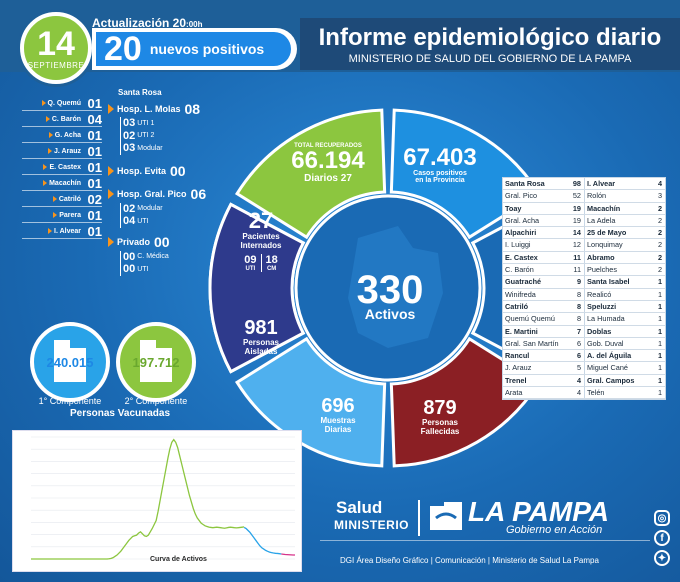 This screenshot has width=680, height=582. I want to click on table-row: Gral. Pico 52 Rolón 3, so click(584, 196).